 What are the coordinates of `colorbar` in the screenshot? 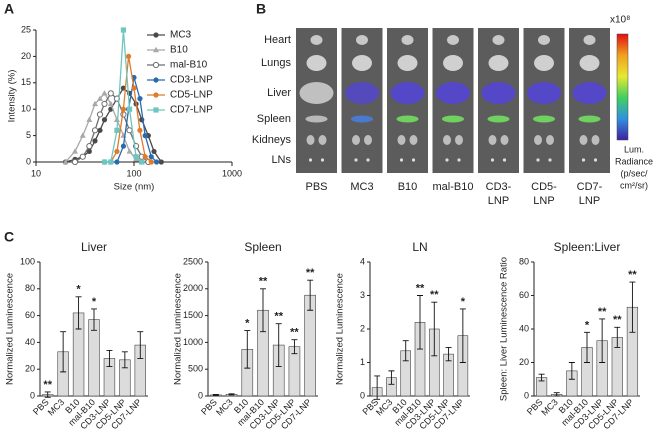 It's located at (622, 87).